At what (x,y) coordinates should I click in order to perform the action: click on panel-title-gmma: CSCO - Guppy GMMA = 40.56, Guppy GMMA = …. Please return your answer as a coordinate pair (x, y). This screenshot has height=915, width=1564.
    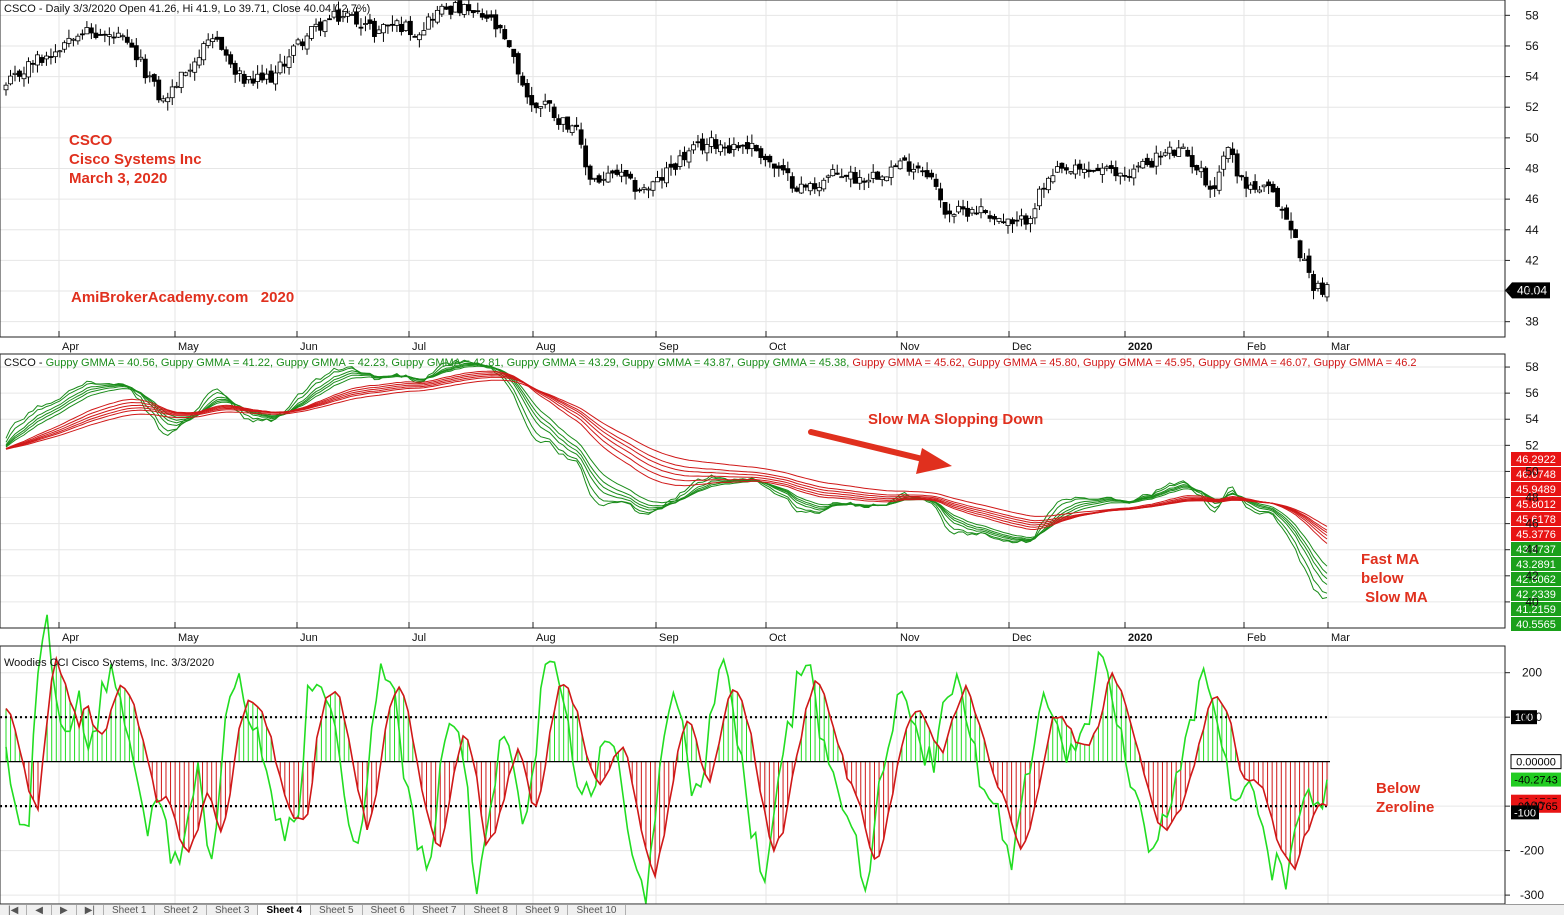
    Looking at the image, I should click on (710, 363).